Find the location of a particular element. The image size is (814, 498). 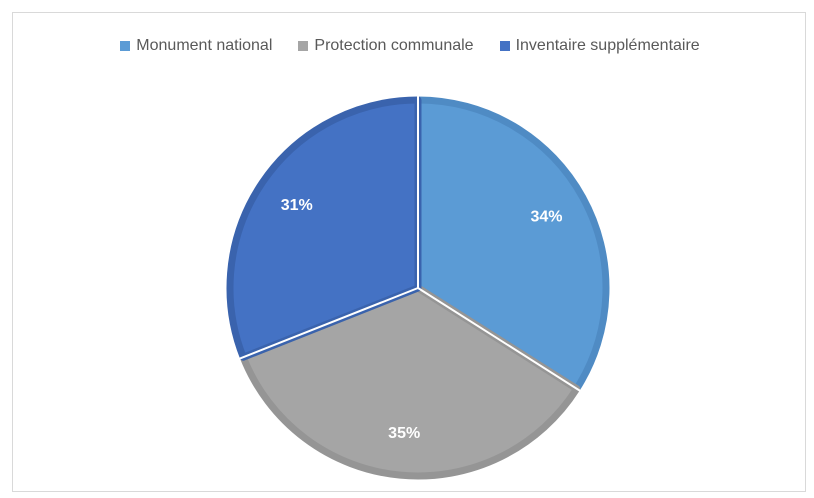

legend-item-protection-communale: Protection communale is located at coordinates (386, 46).